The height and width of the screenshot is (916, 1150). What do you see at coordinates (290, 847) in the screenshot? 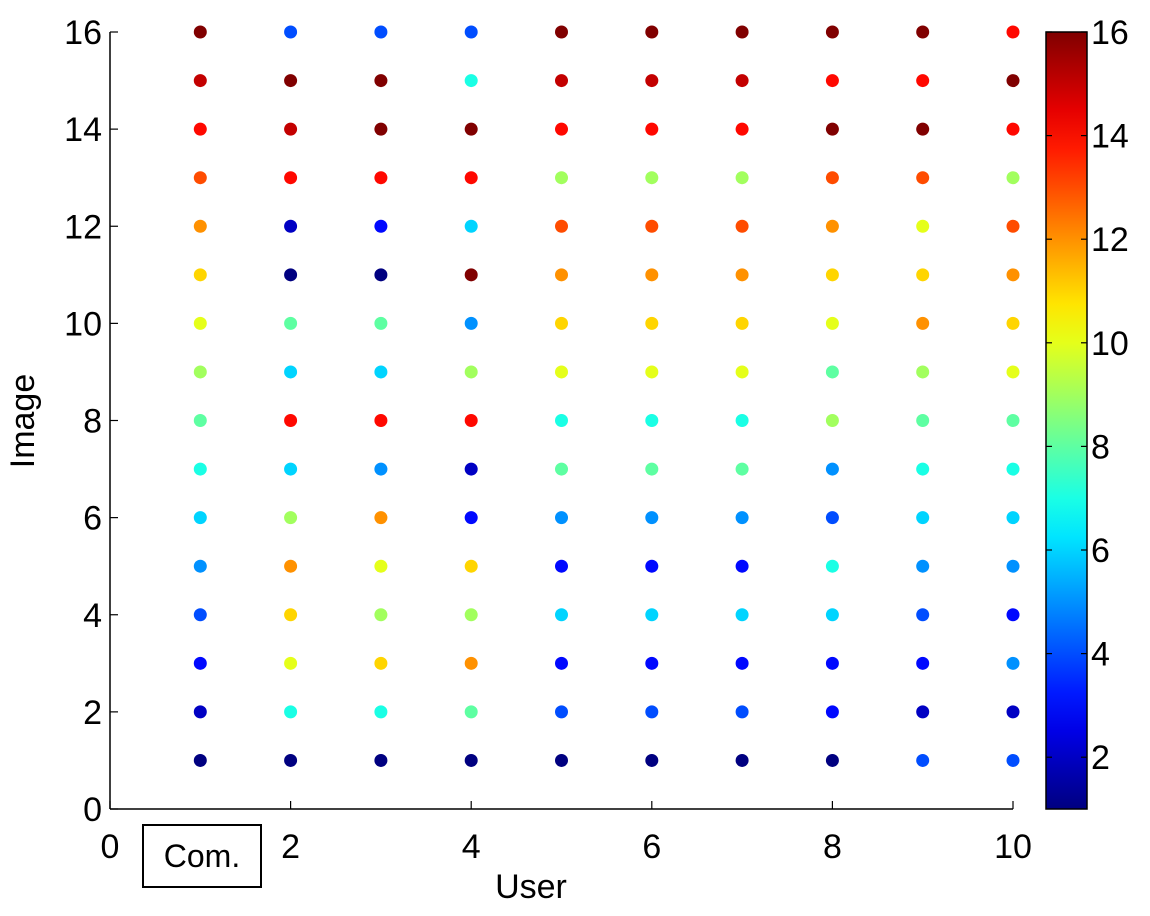
I see `x-tick-label: 2` at bounding box center [290, 847].